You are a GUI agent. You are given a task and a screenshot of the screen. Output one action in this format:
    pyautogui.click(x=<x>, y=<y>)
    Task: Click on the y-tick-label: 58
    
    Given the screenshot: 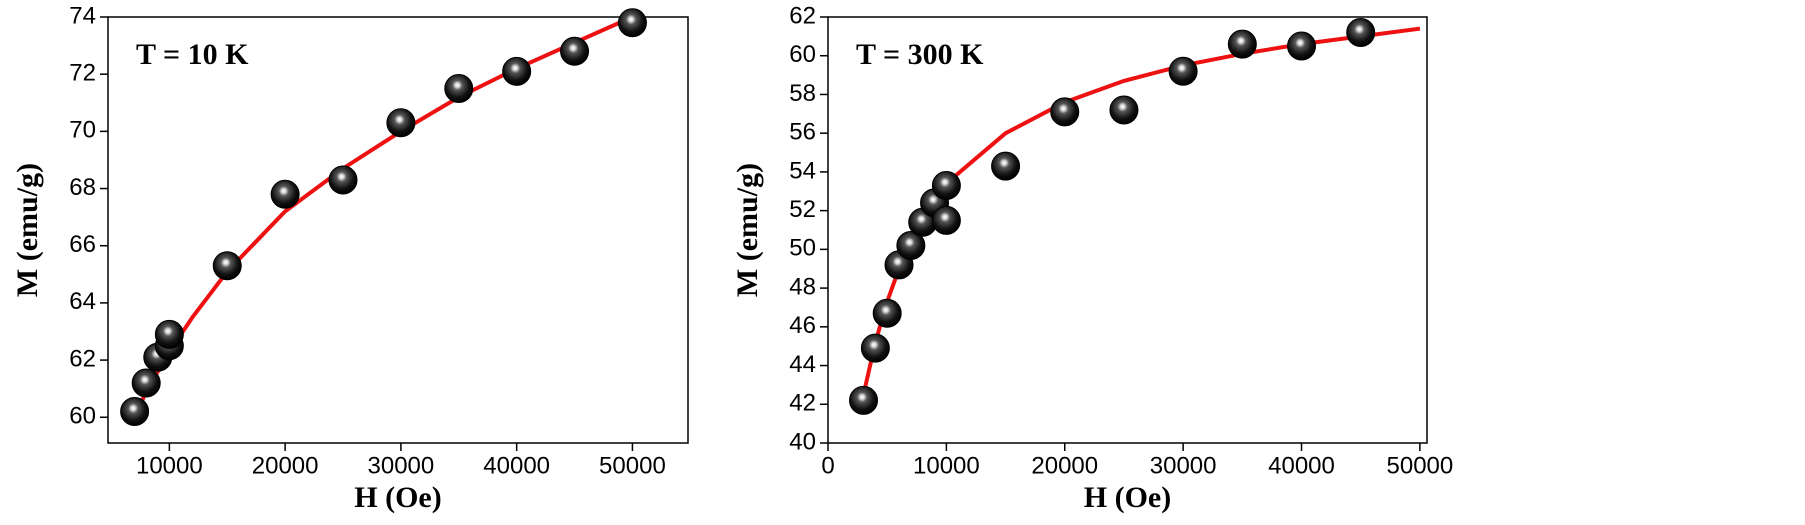 What is the action you would take?
    pyautogui.click(x=802, y=93)
    